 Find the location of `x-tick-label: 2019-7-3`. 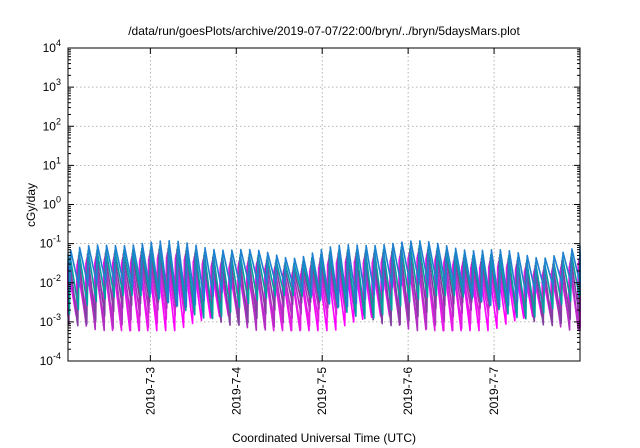

x-tick-label: 2019-7-3 is located at coordinates (150, 391).